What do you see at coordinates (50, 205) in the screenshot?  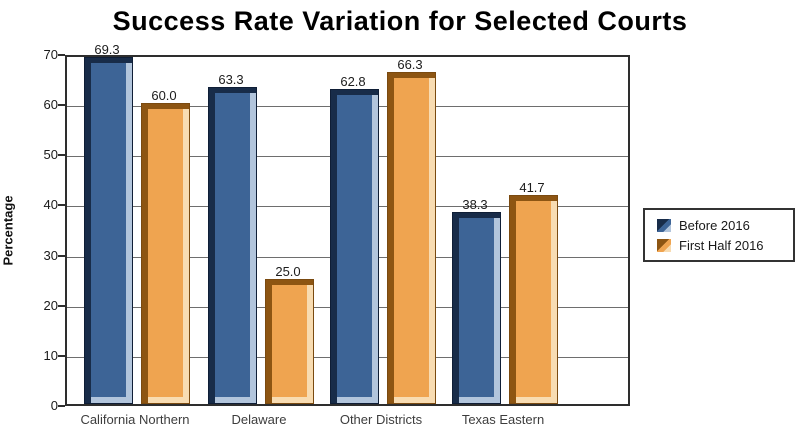 I see `y-tick-label: 40` at bounding box center [50, 205].